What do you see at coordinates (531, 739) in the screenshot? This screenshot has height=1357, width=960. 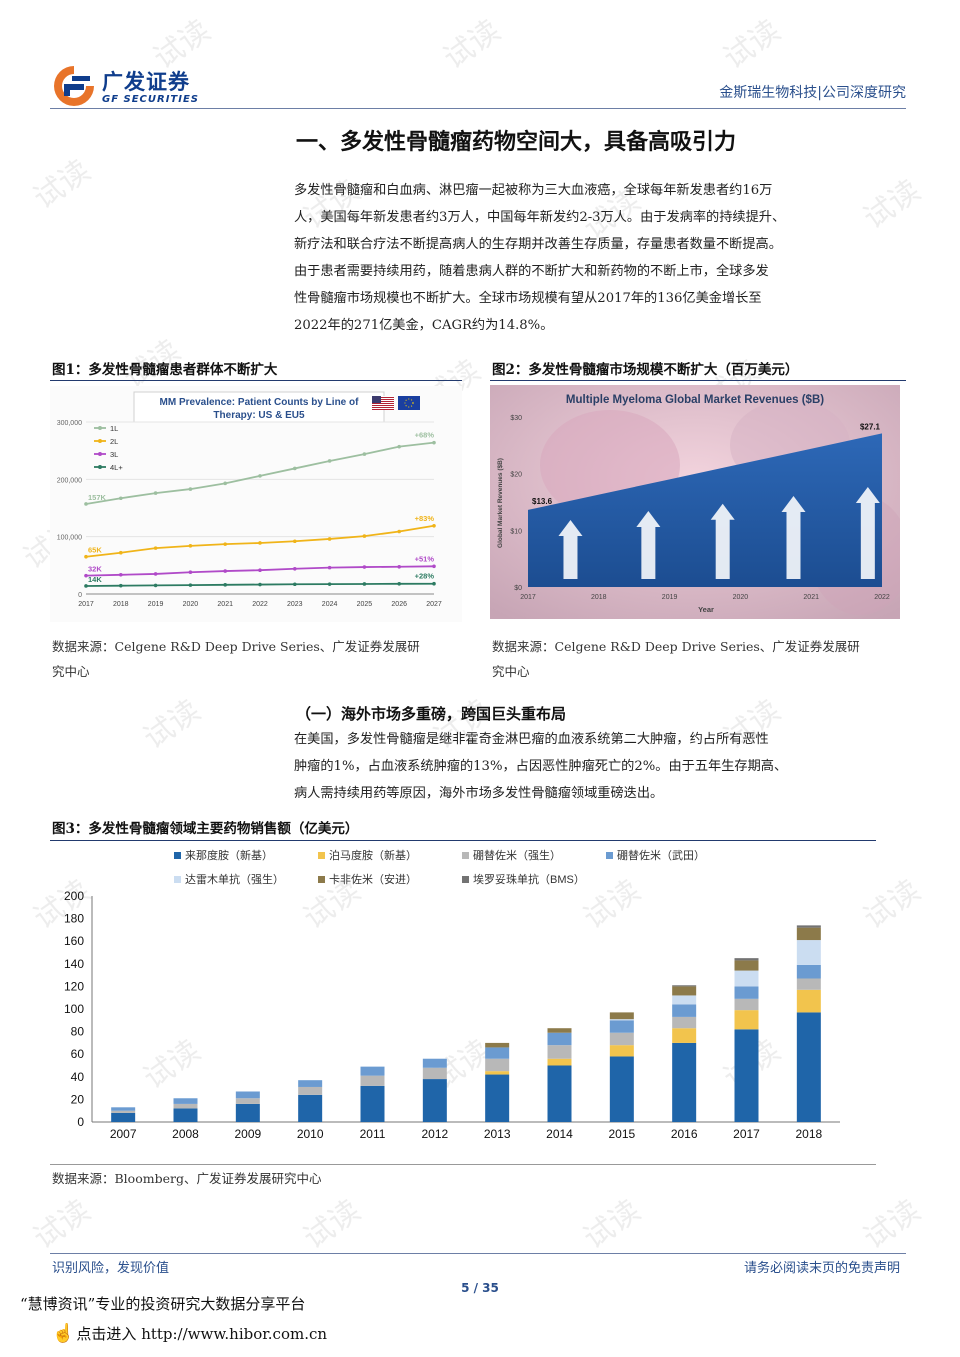 I see `paragraph-line: 在美国，多发性骨髓瘤是继非霍奇金淋巴瘤的血液系统第二大肿瘤，约占所有恶性` at bounding box center [531, 739].